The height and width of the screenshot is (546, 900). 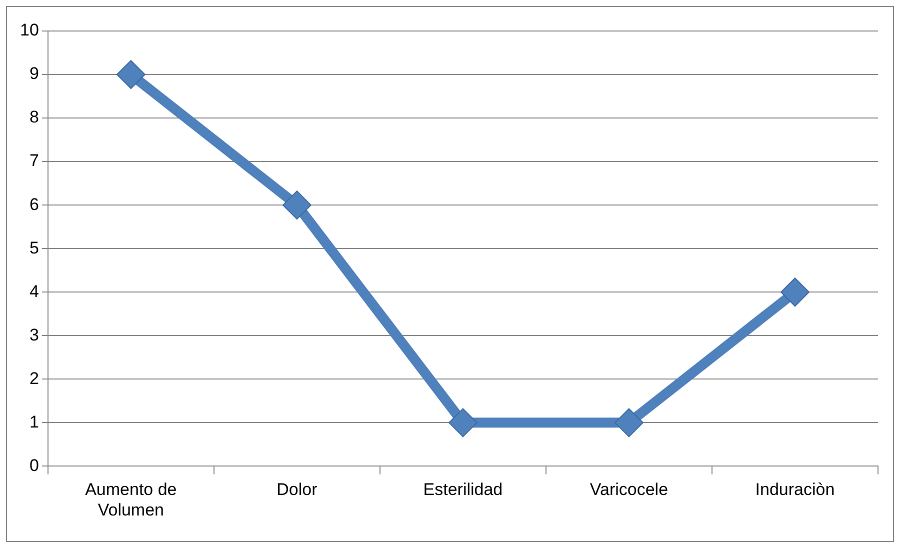 What do you see at coordinates (297, 490) in the screenshot?
I see `x-tick-label: Dolor` at bounding box center [297, 490].